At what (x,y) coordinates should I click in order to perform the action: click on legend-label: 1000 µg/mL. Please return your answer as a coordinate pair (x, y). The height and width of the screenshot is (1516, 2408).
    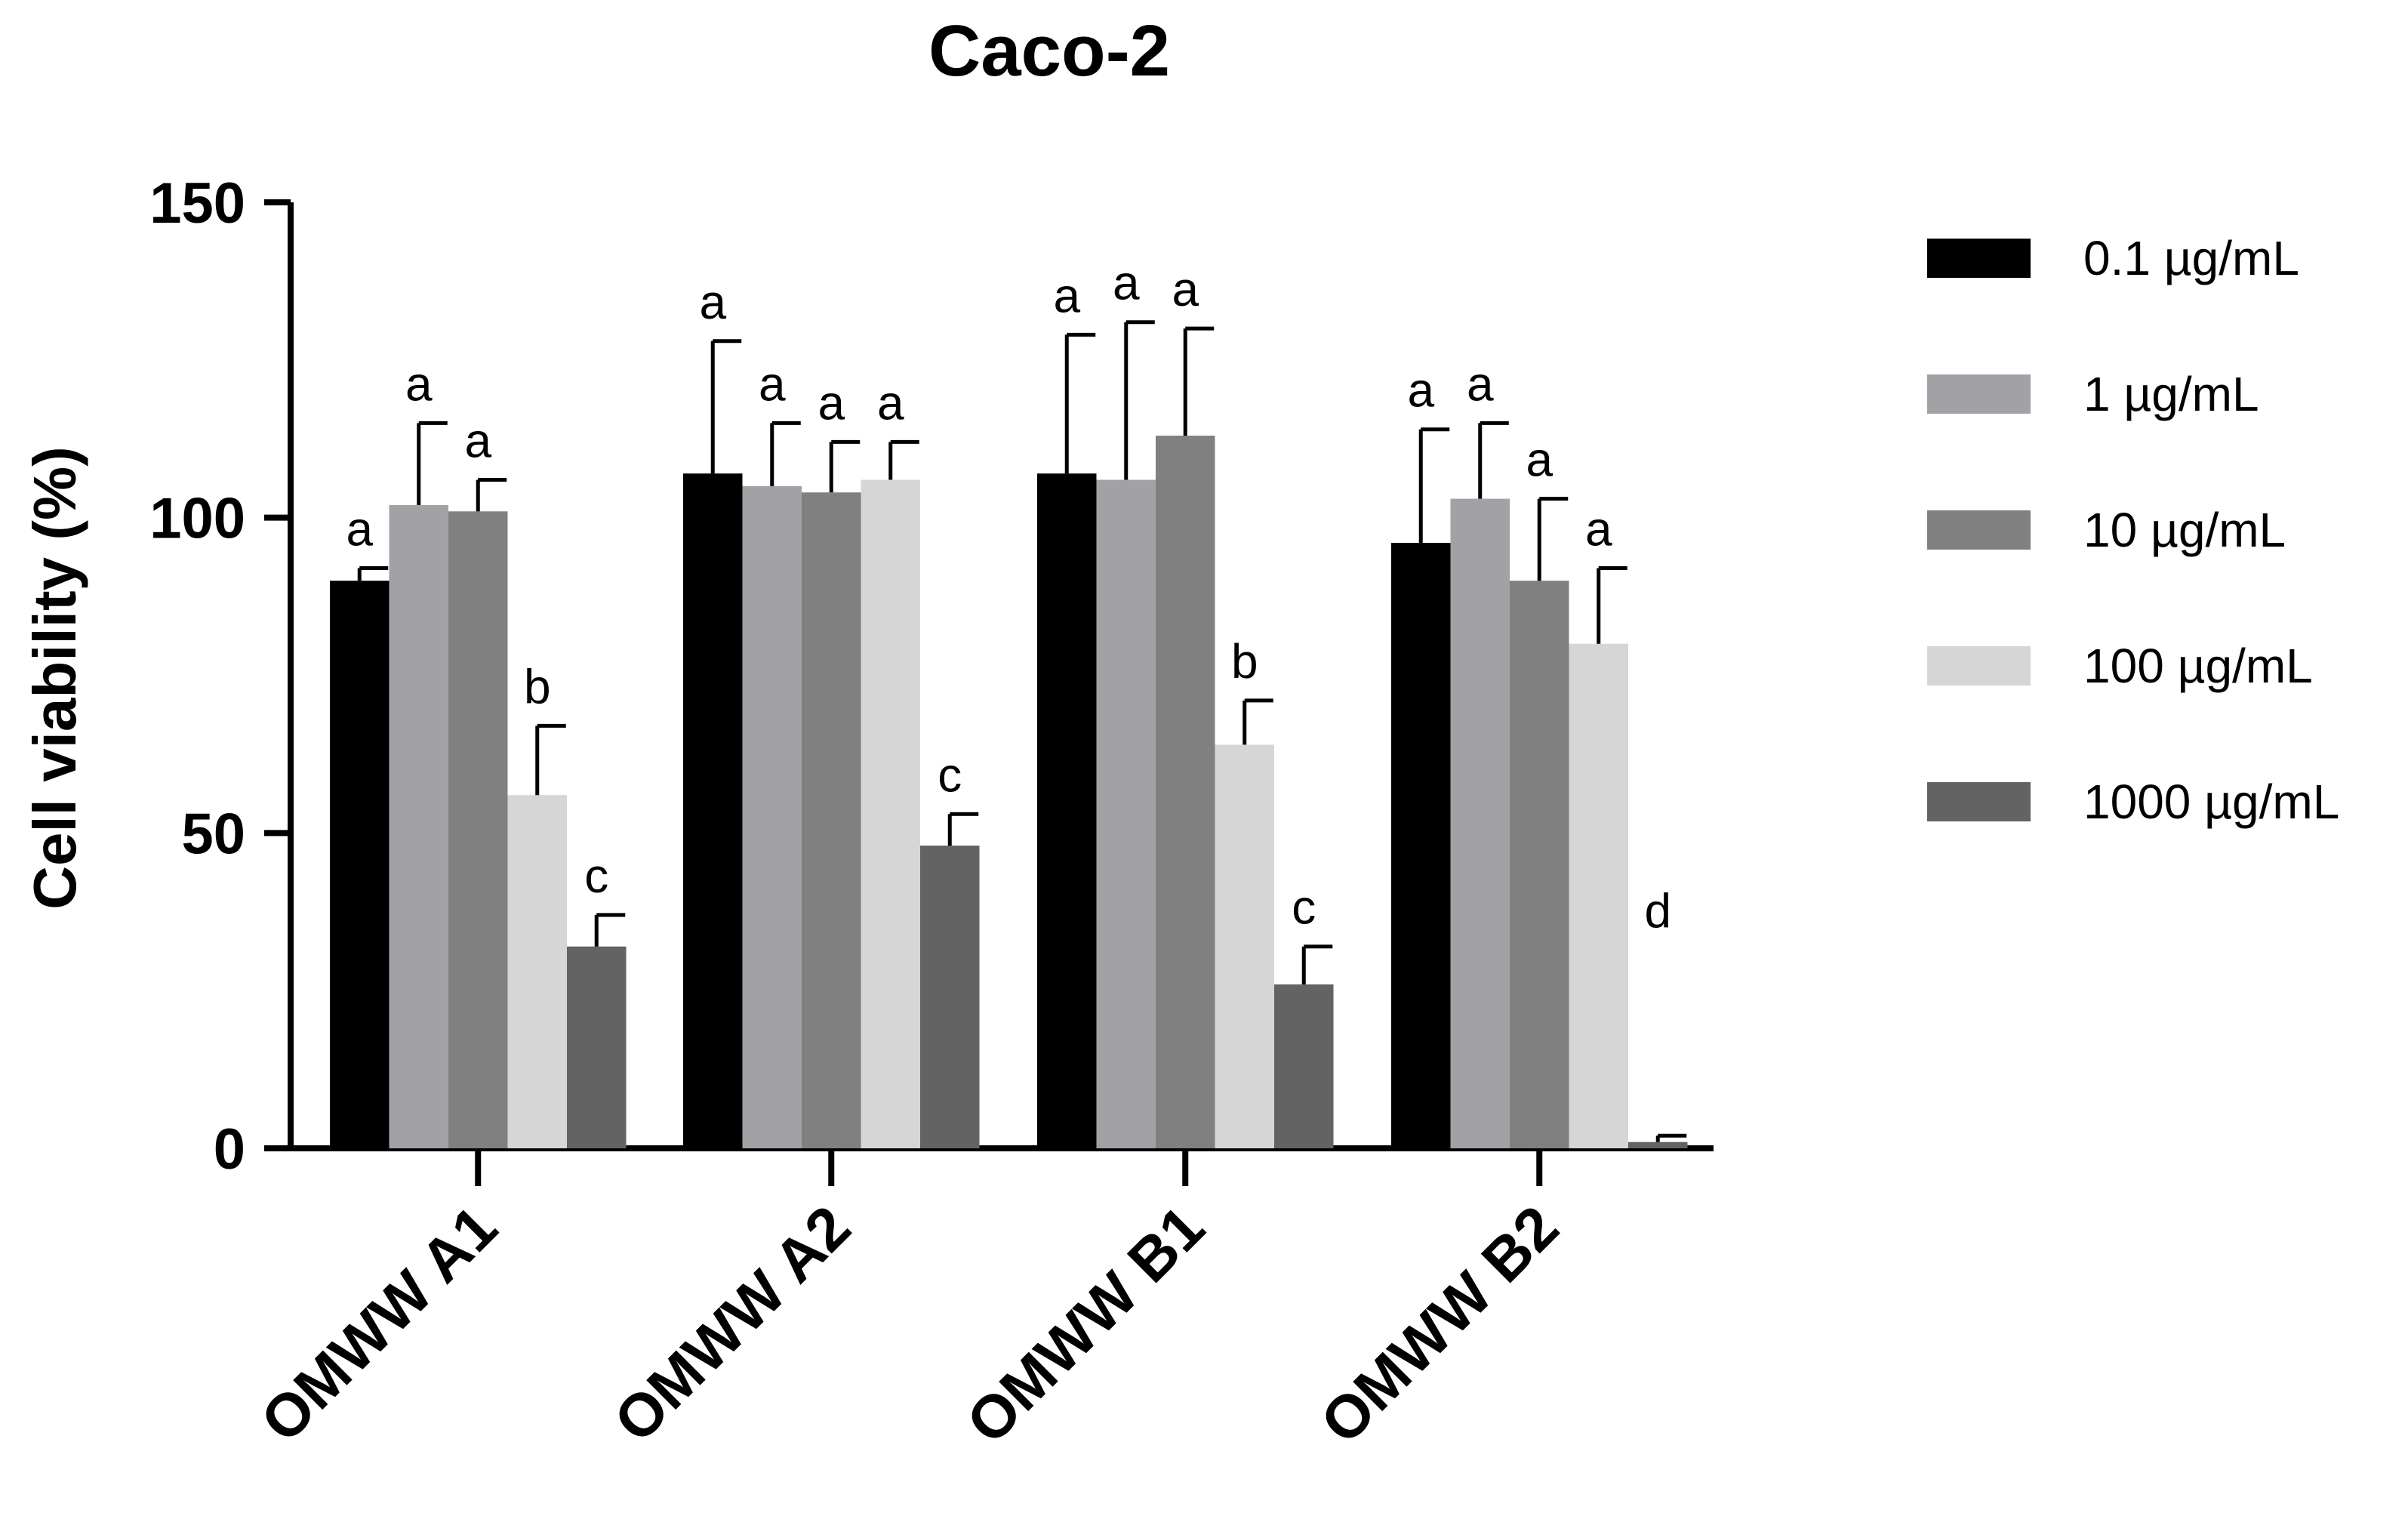
    Looking at the image, I should click on (2211, 802).